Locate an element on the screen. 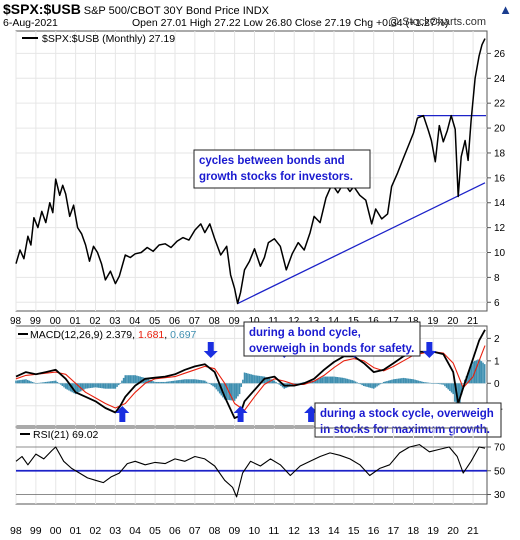 Image resolution: width=520 pixels, height=540 pixels. x-tick-label: 12 is located at coordinates (294, 531).